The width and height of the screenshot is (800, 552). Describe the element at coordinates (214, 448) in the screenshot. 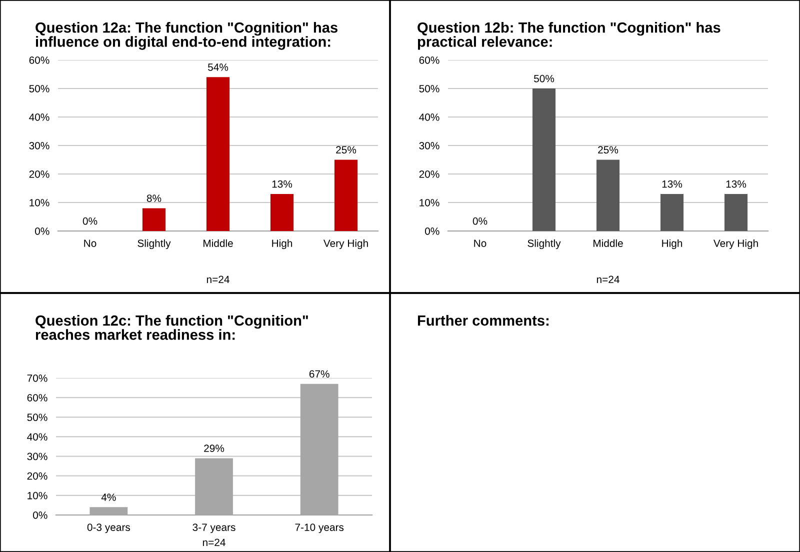

I see `data-label: 29%` at that location.